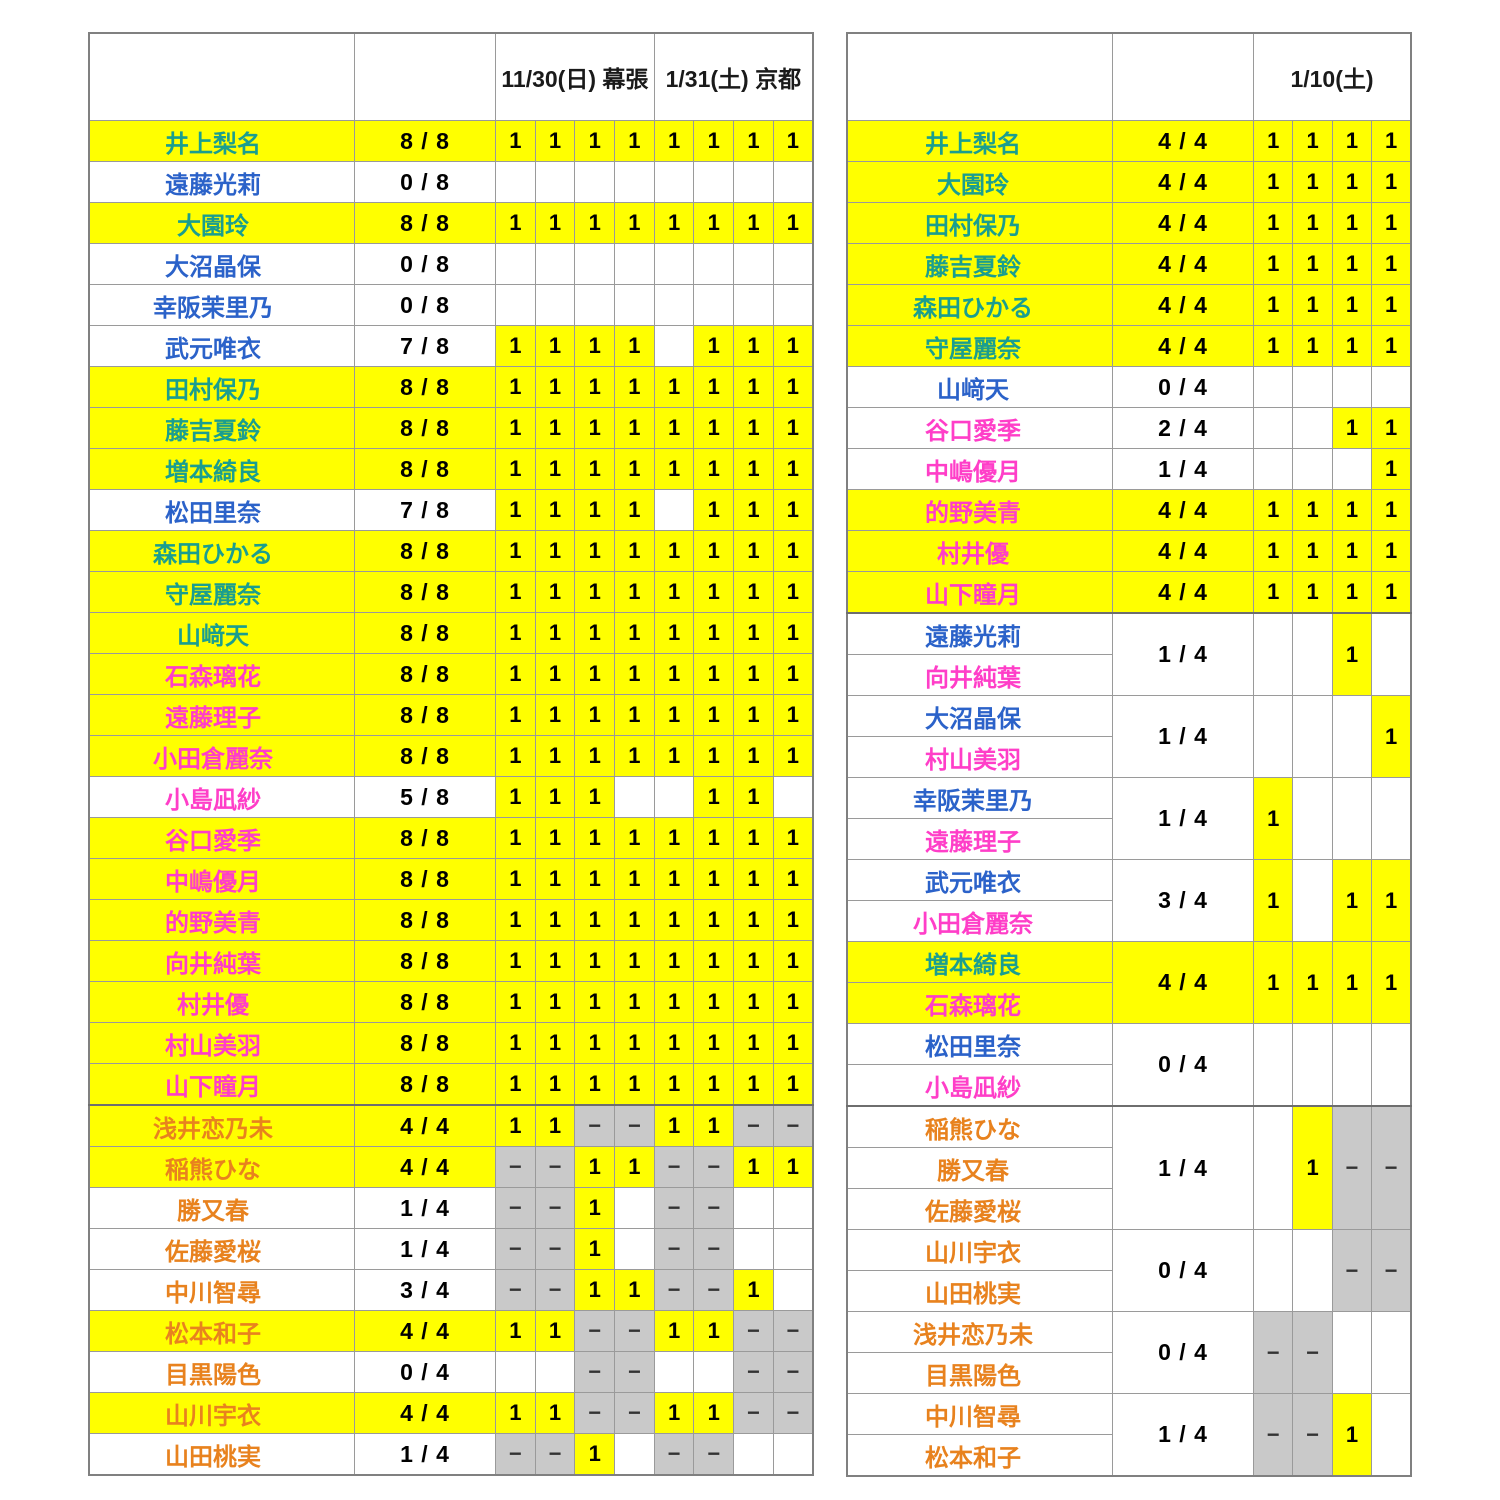  What do you see at coordinates (425, 264) in the screenshot?
I see `attendance-count-cell: 0 / 8` at bounding box center [425, 264].